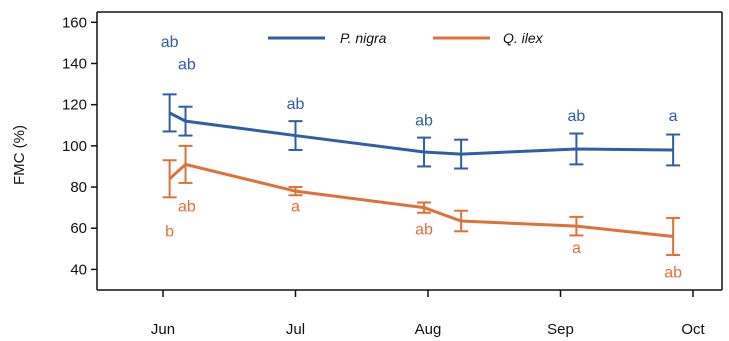 The image size is (729, 341). What do you see at coordinates (428, 314) in the screenshot?
I see `x-ticks: Jun Jul Aug Sep Oct` at bounding box center [428, 314].